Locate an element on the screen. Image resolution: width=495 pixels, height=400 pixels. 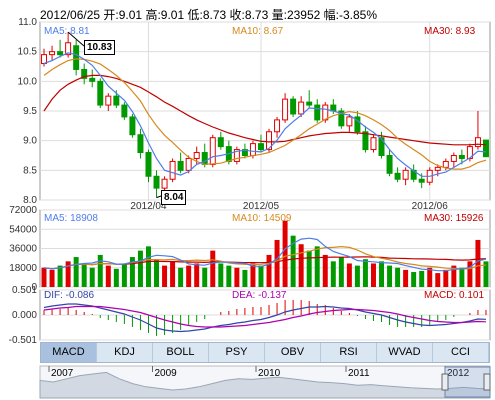
macd-dea-line is located at coordinates (265, 316).